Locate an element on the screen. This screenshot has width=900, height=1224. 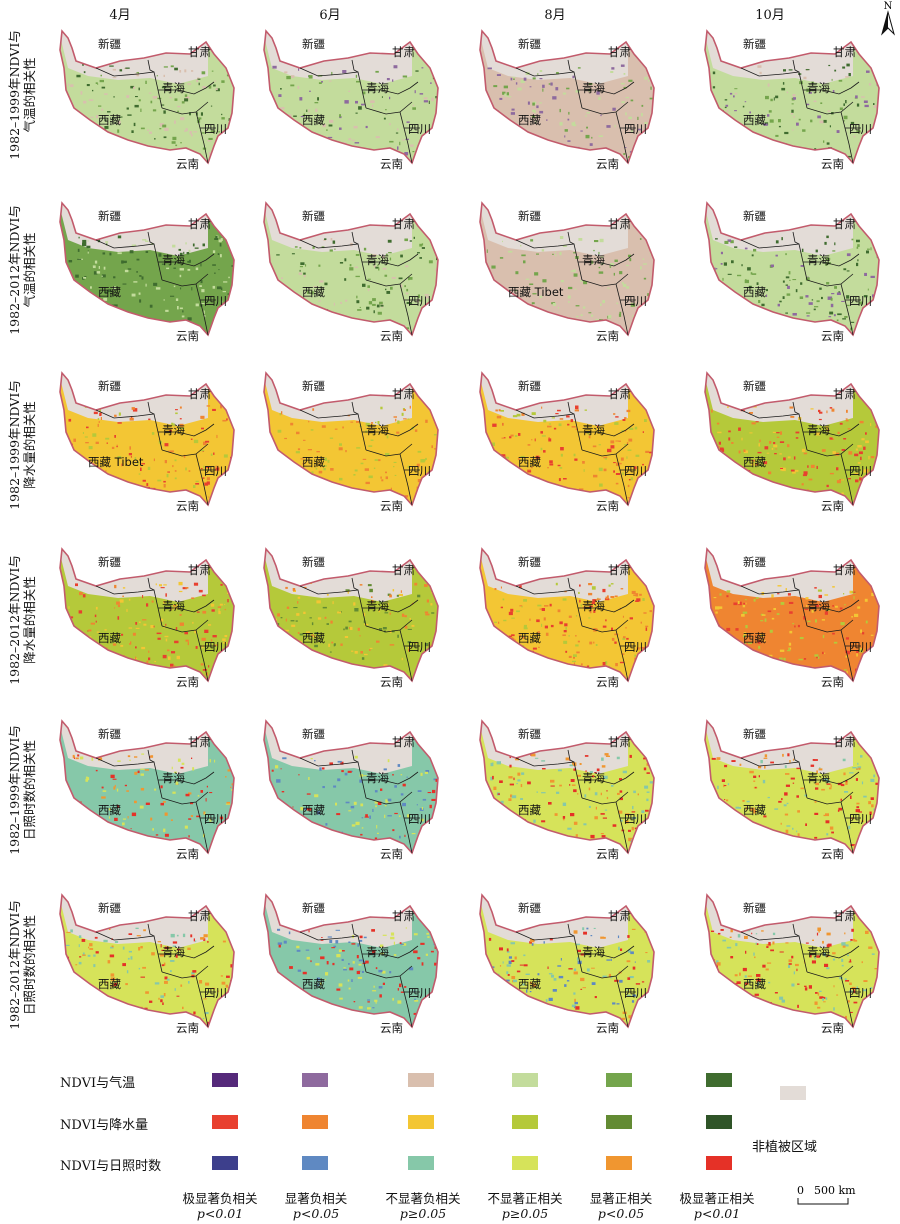
legend-swatch-r1-c4 is located at coordinates (525, 1080).